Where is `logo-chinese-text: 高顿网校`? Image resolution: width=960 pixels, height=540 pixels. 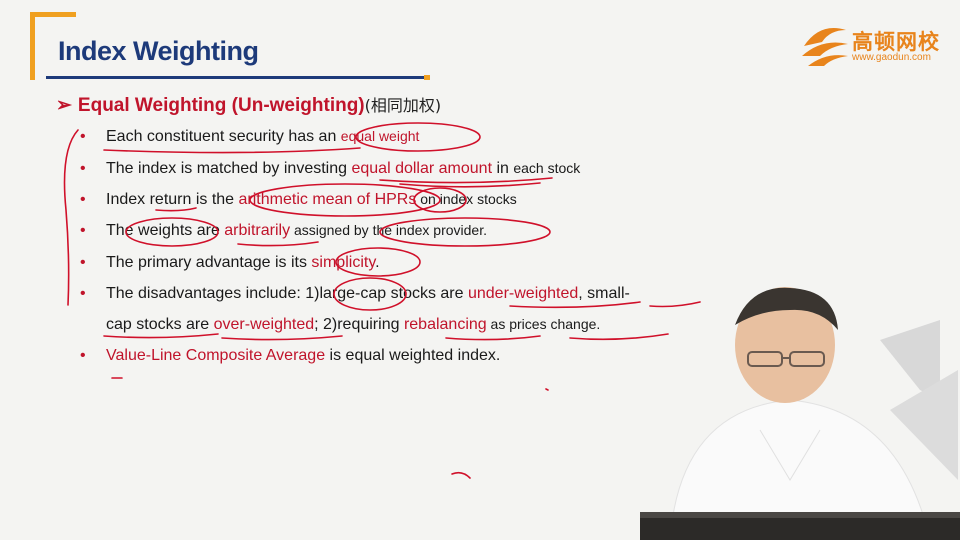 logo-chinese-text: 高顿网校 is located at coordinates (896, 42).